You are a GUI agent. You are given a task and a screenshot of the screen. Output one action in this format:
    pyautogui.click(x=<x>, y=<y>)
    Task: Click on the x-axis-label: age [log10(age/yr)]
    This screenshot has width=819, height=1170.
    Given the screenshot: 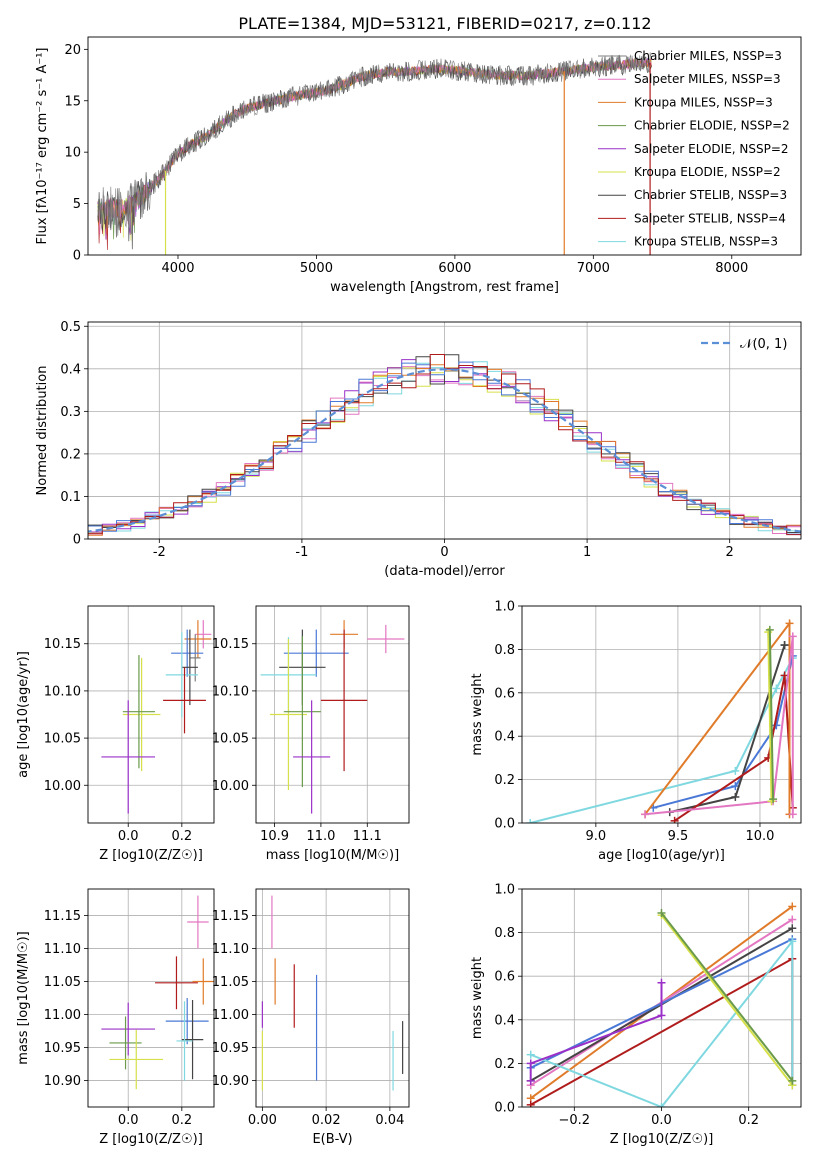 What is the action you would take?
    pyautogui.click(x=661, y=855)
    